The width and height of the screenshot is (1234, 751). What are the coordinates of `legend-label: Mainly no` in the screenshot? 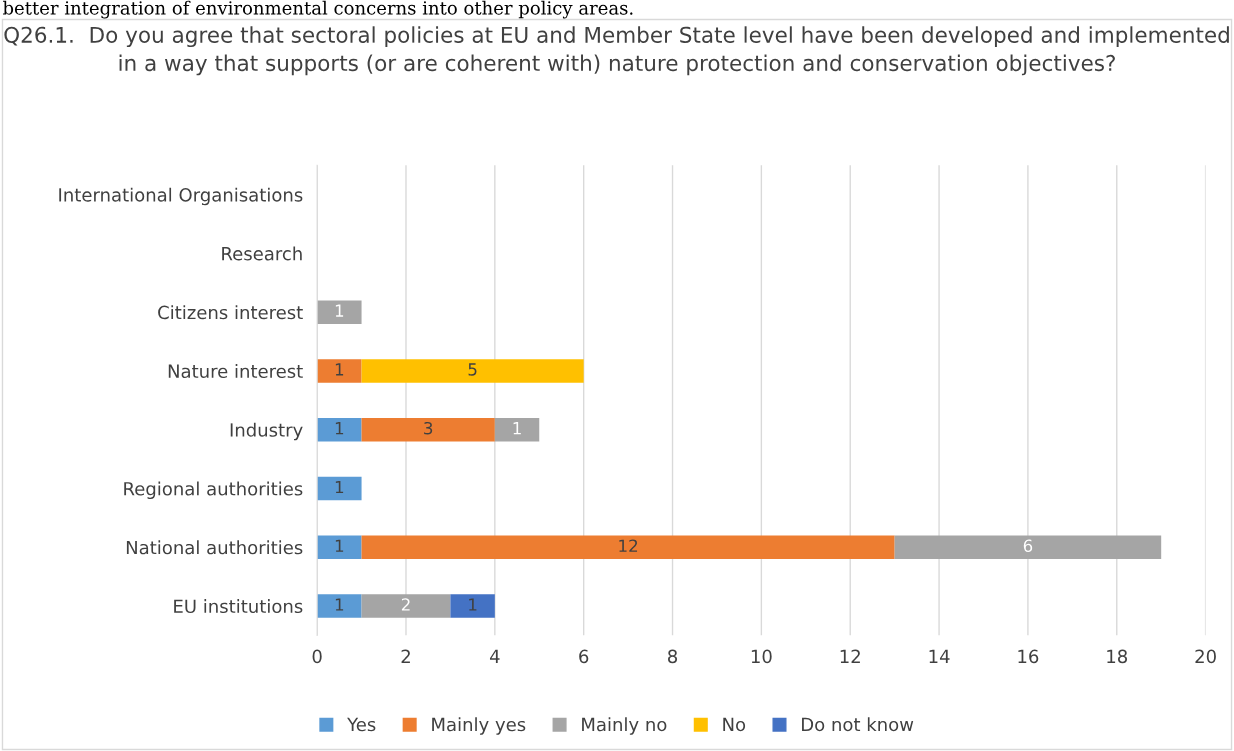 It's located at (624, 726).